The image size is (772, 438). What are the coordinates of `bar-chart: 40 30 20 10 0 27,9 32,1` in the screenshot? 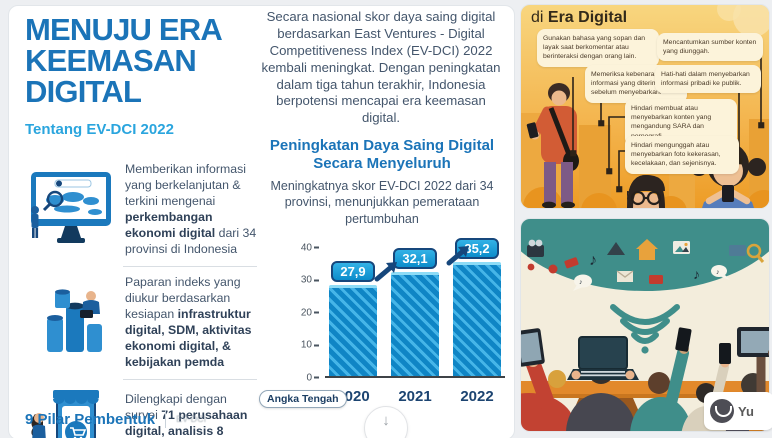 It's located at (382, 324).